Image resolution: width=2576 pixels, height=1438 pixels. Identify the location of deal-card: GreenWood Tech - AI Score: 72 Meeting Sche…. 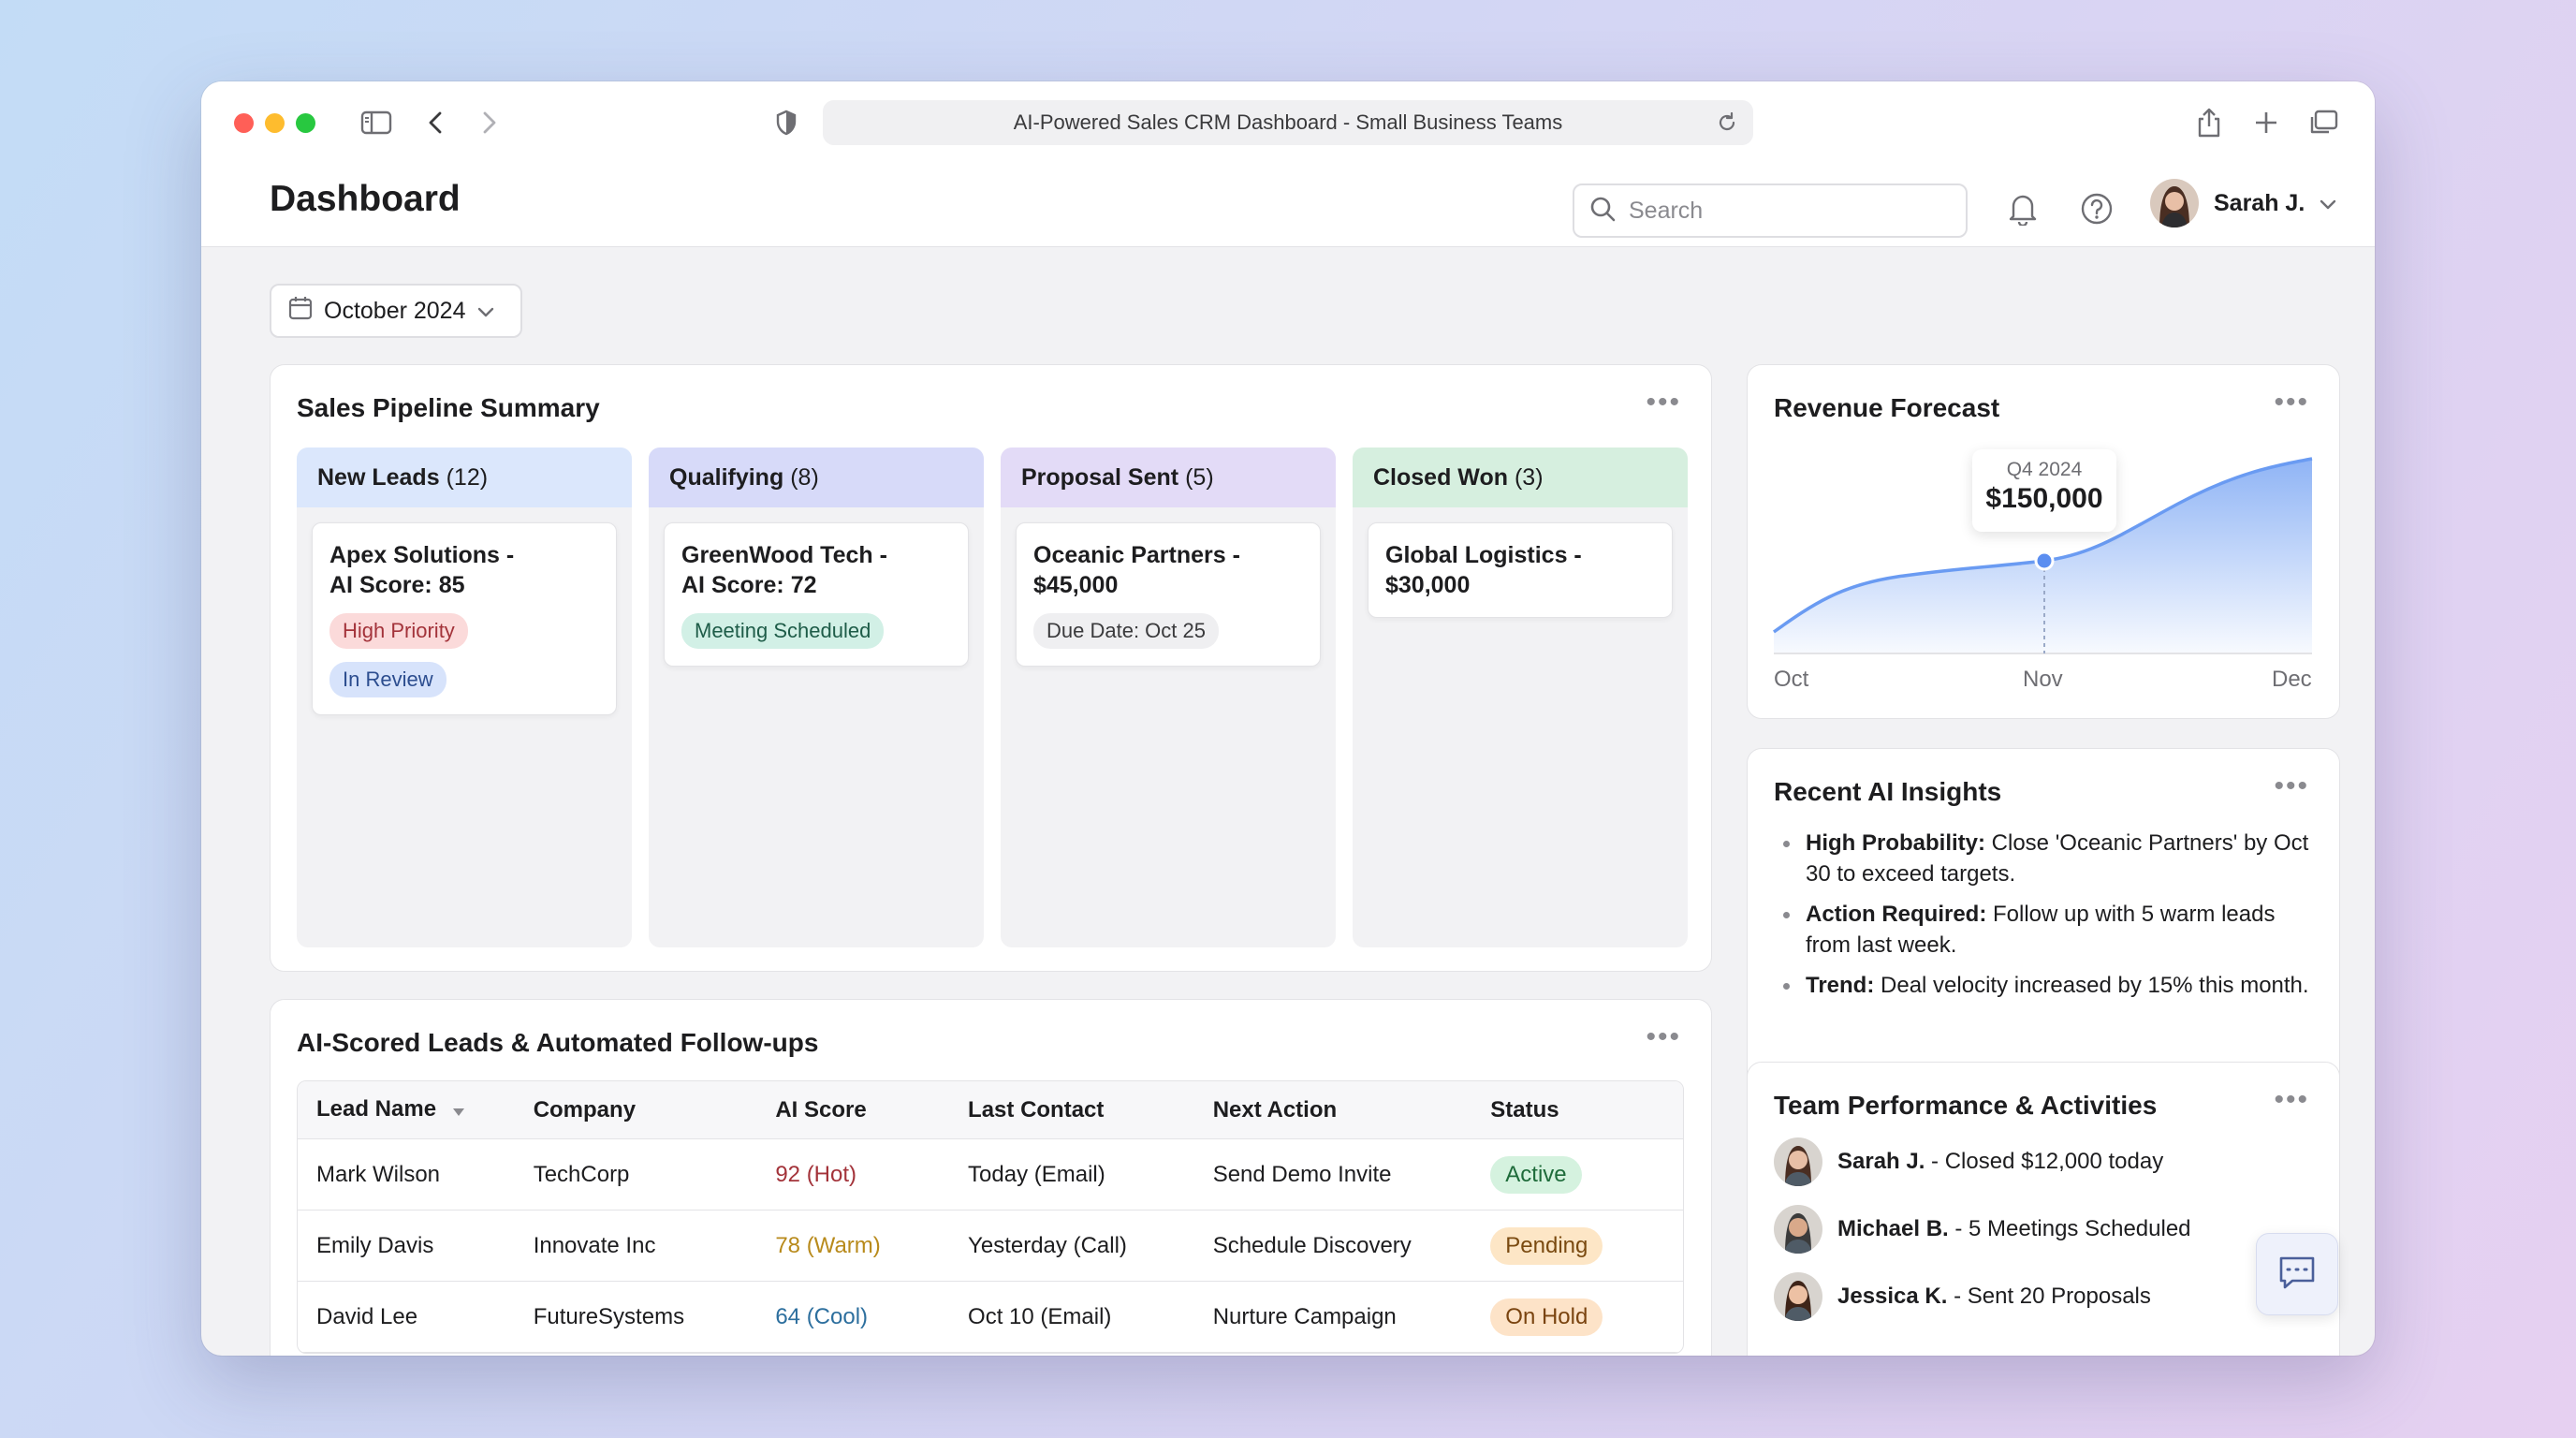
(816, 594).